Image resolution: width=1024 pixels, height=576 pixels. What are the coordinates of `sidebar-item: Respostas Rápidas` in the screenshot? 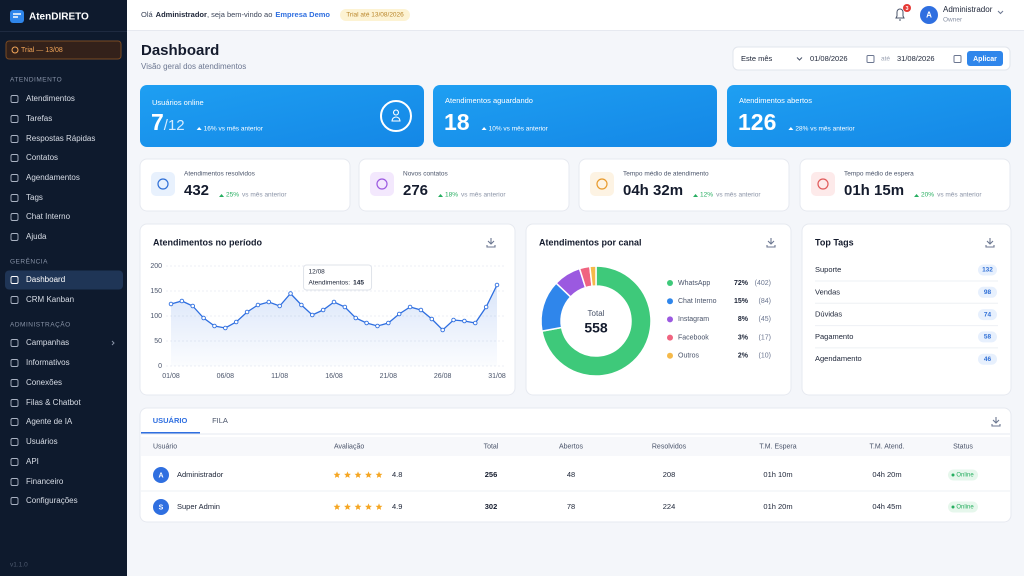 It's located at (60, 138).